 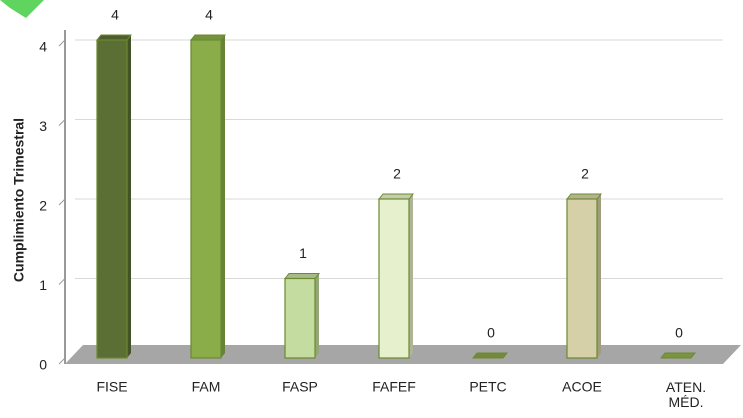 What do you see at coordinates (22, 9) in the screenshot?
I see `corner-icon` at bounding box center [22, 9].